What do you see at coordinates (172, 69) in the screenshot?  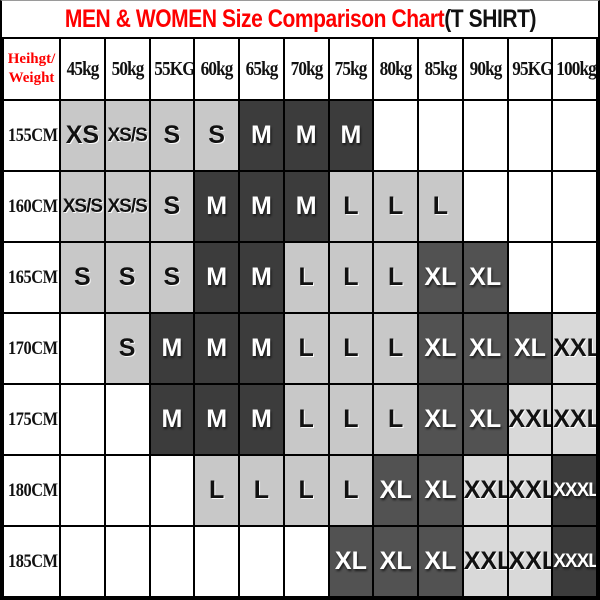 I see `weight-header: 55KG` at bounding box center [172, 69].